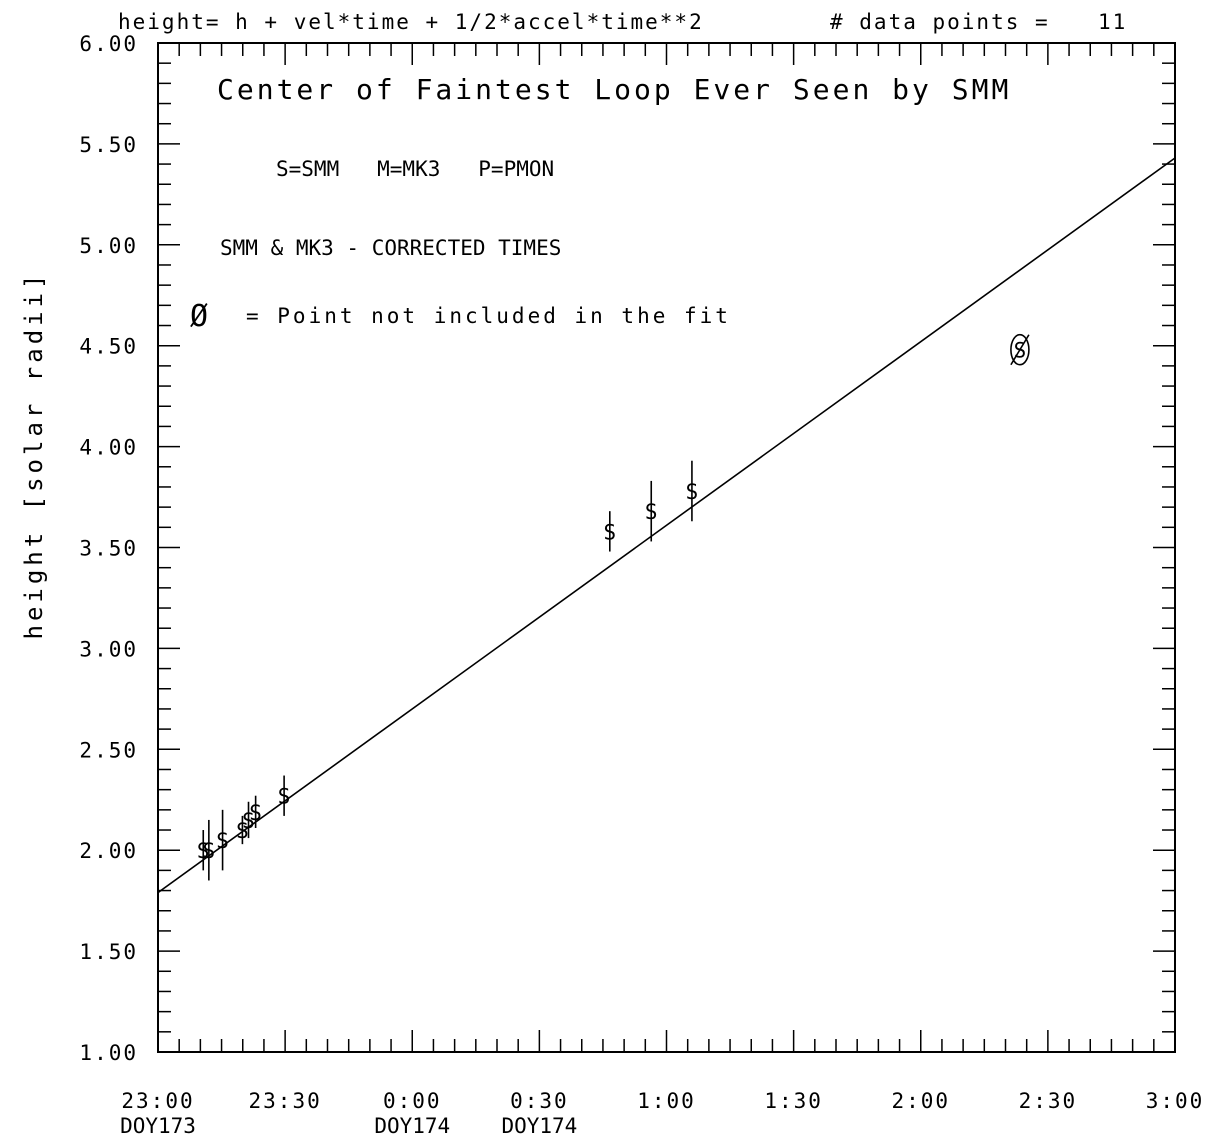 The image size is (1224, 1142). I want to click on x-tick-label: 0:30, so click(539, 1101).